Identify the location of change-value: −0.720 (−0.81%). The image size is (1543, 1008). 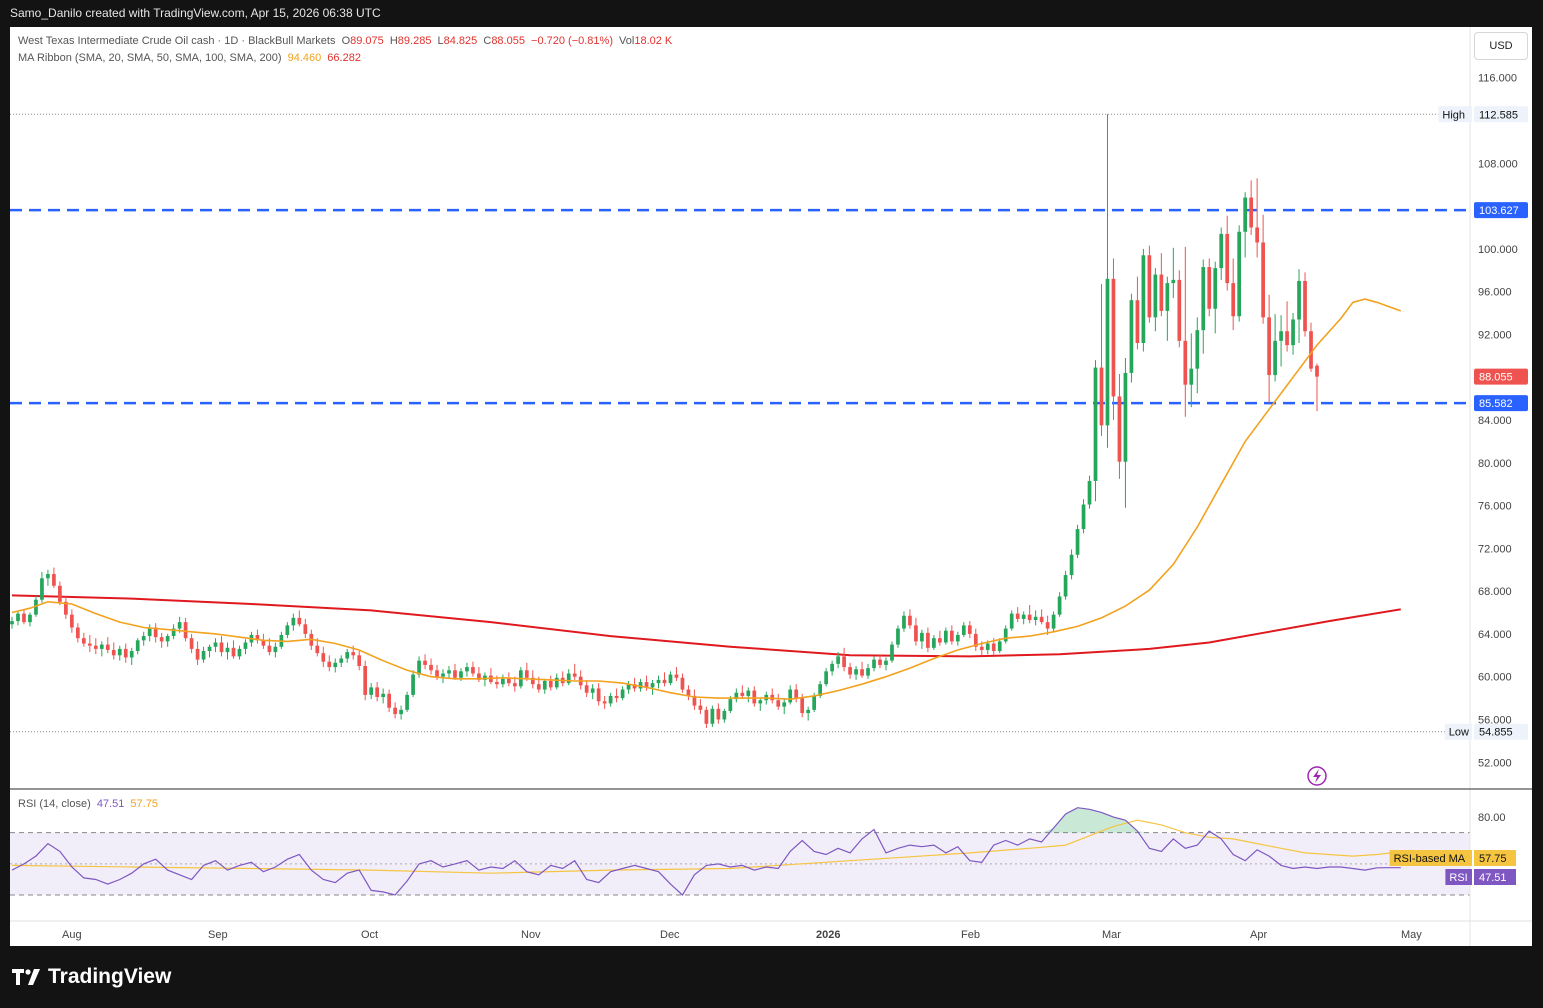
(572, 41).